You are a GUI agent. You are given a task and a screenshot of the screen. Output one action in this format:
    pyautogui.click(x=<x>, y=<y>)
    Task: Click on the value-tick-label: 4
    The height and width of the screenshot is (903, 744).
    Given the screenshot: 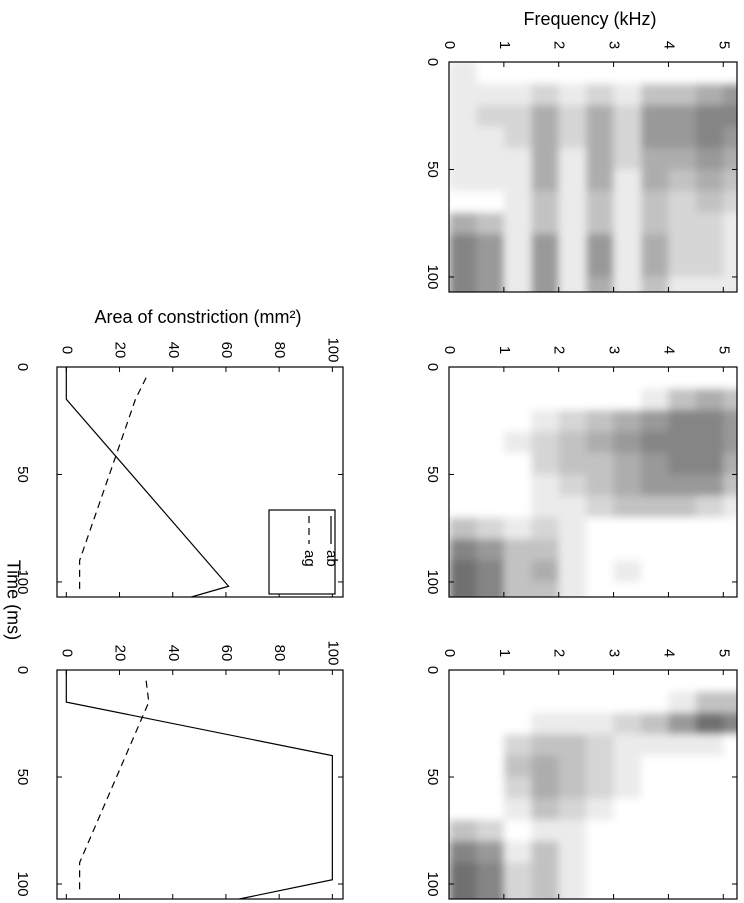 What is the action you would take?
    pyautogui.click(x=668, y=653)
    